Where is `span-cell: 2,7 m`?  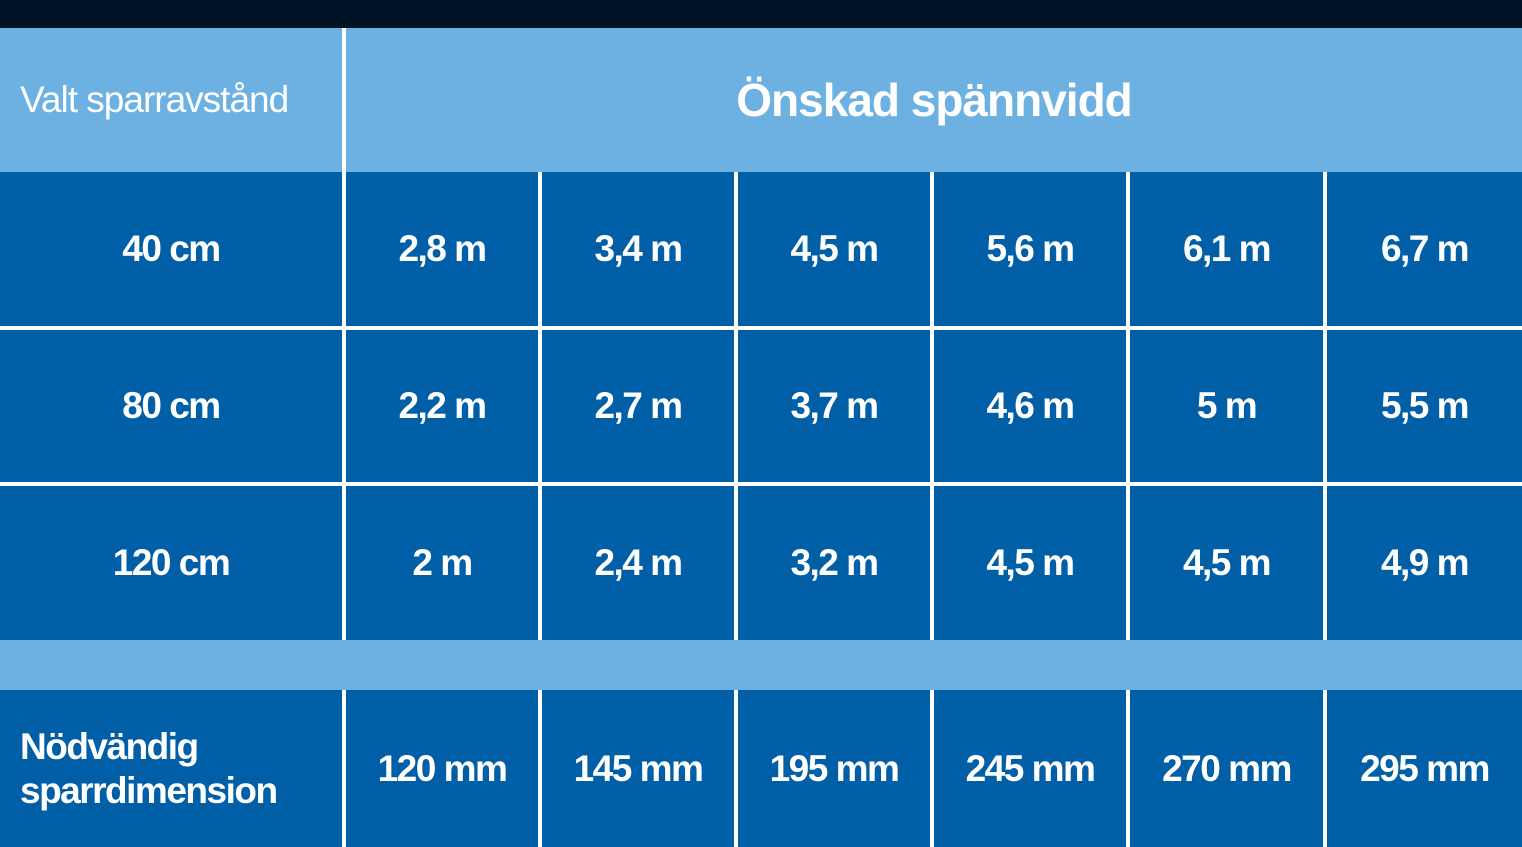 span-cell: 2,7 m is located at coordinates (638, 406).